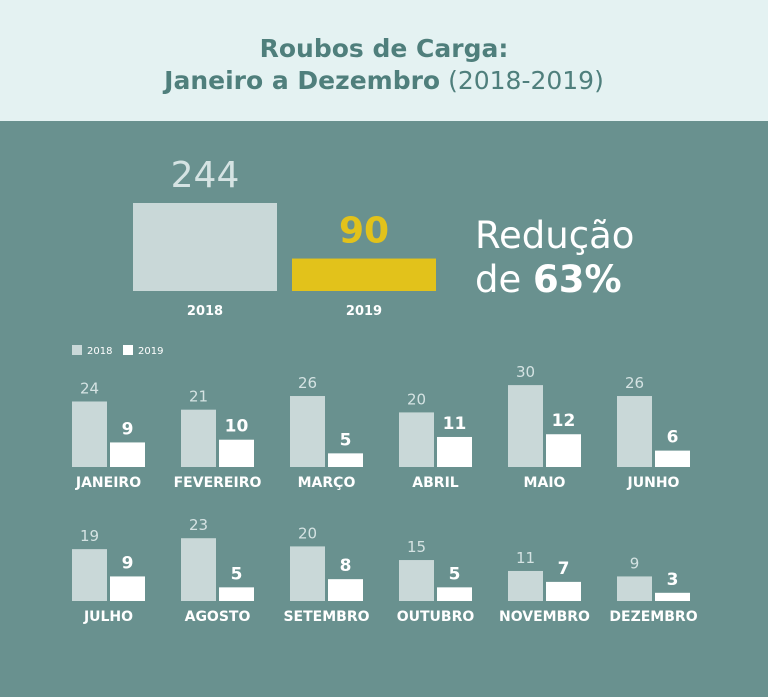 The image size is (768, 697). Describe the element at coordinates (326, 617) in the screenshot. I see `month-9-label: SETEMBRO` at that location.